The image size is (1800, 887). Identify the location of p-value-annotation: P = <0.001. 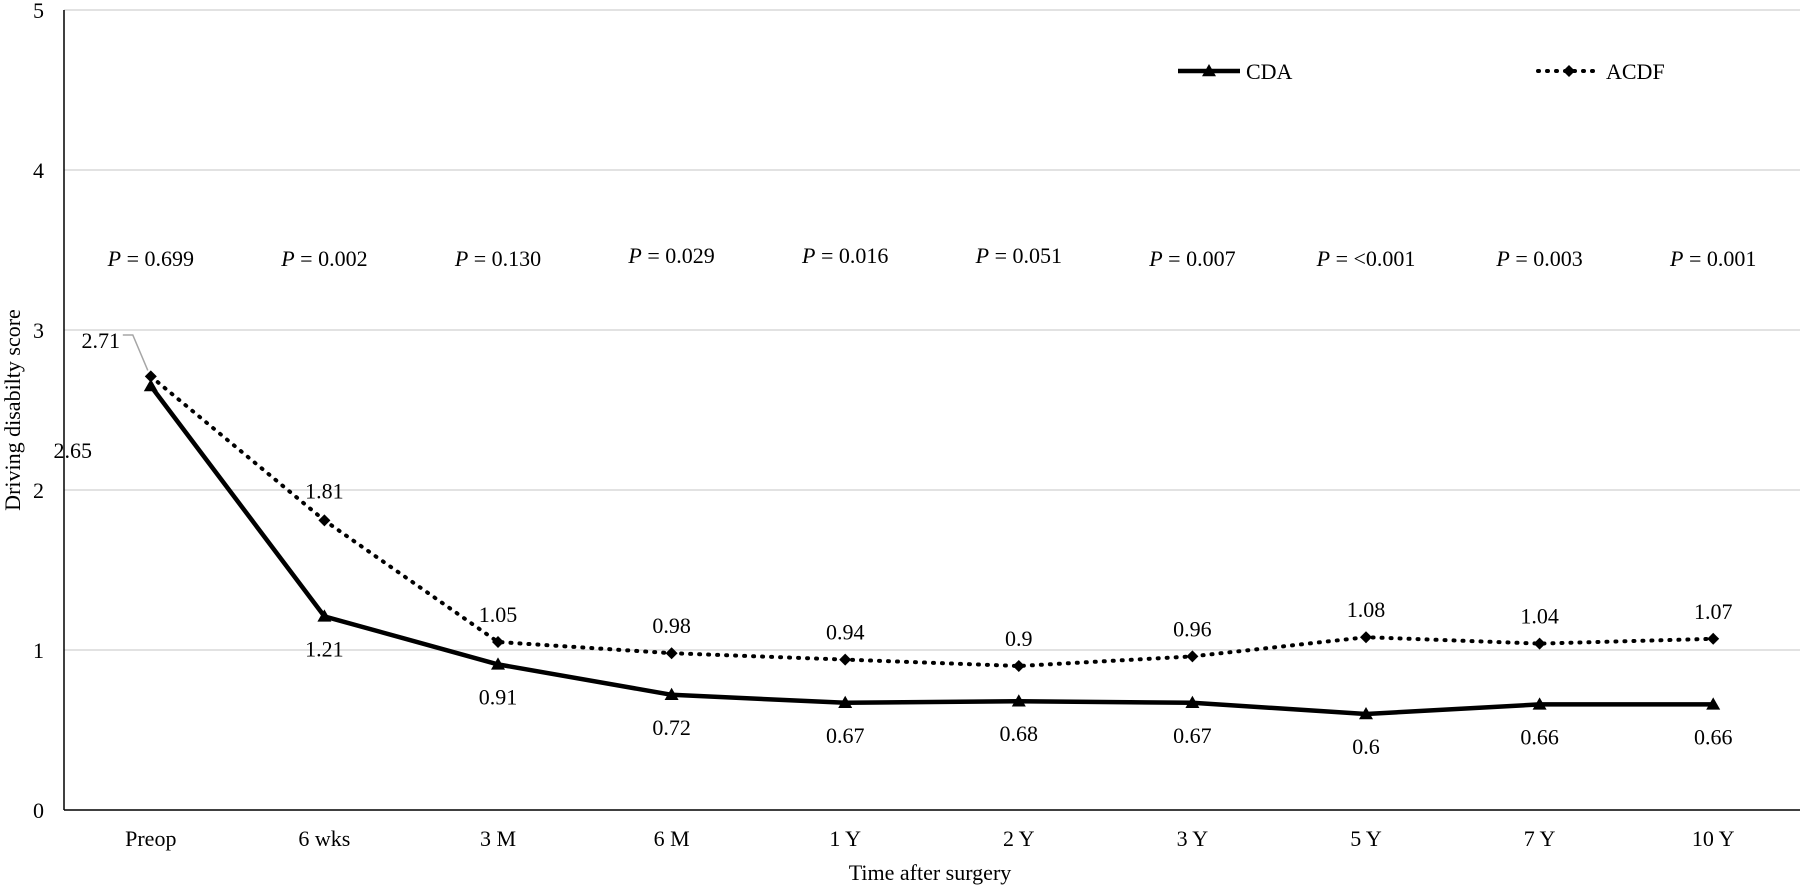
(1366, 258).